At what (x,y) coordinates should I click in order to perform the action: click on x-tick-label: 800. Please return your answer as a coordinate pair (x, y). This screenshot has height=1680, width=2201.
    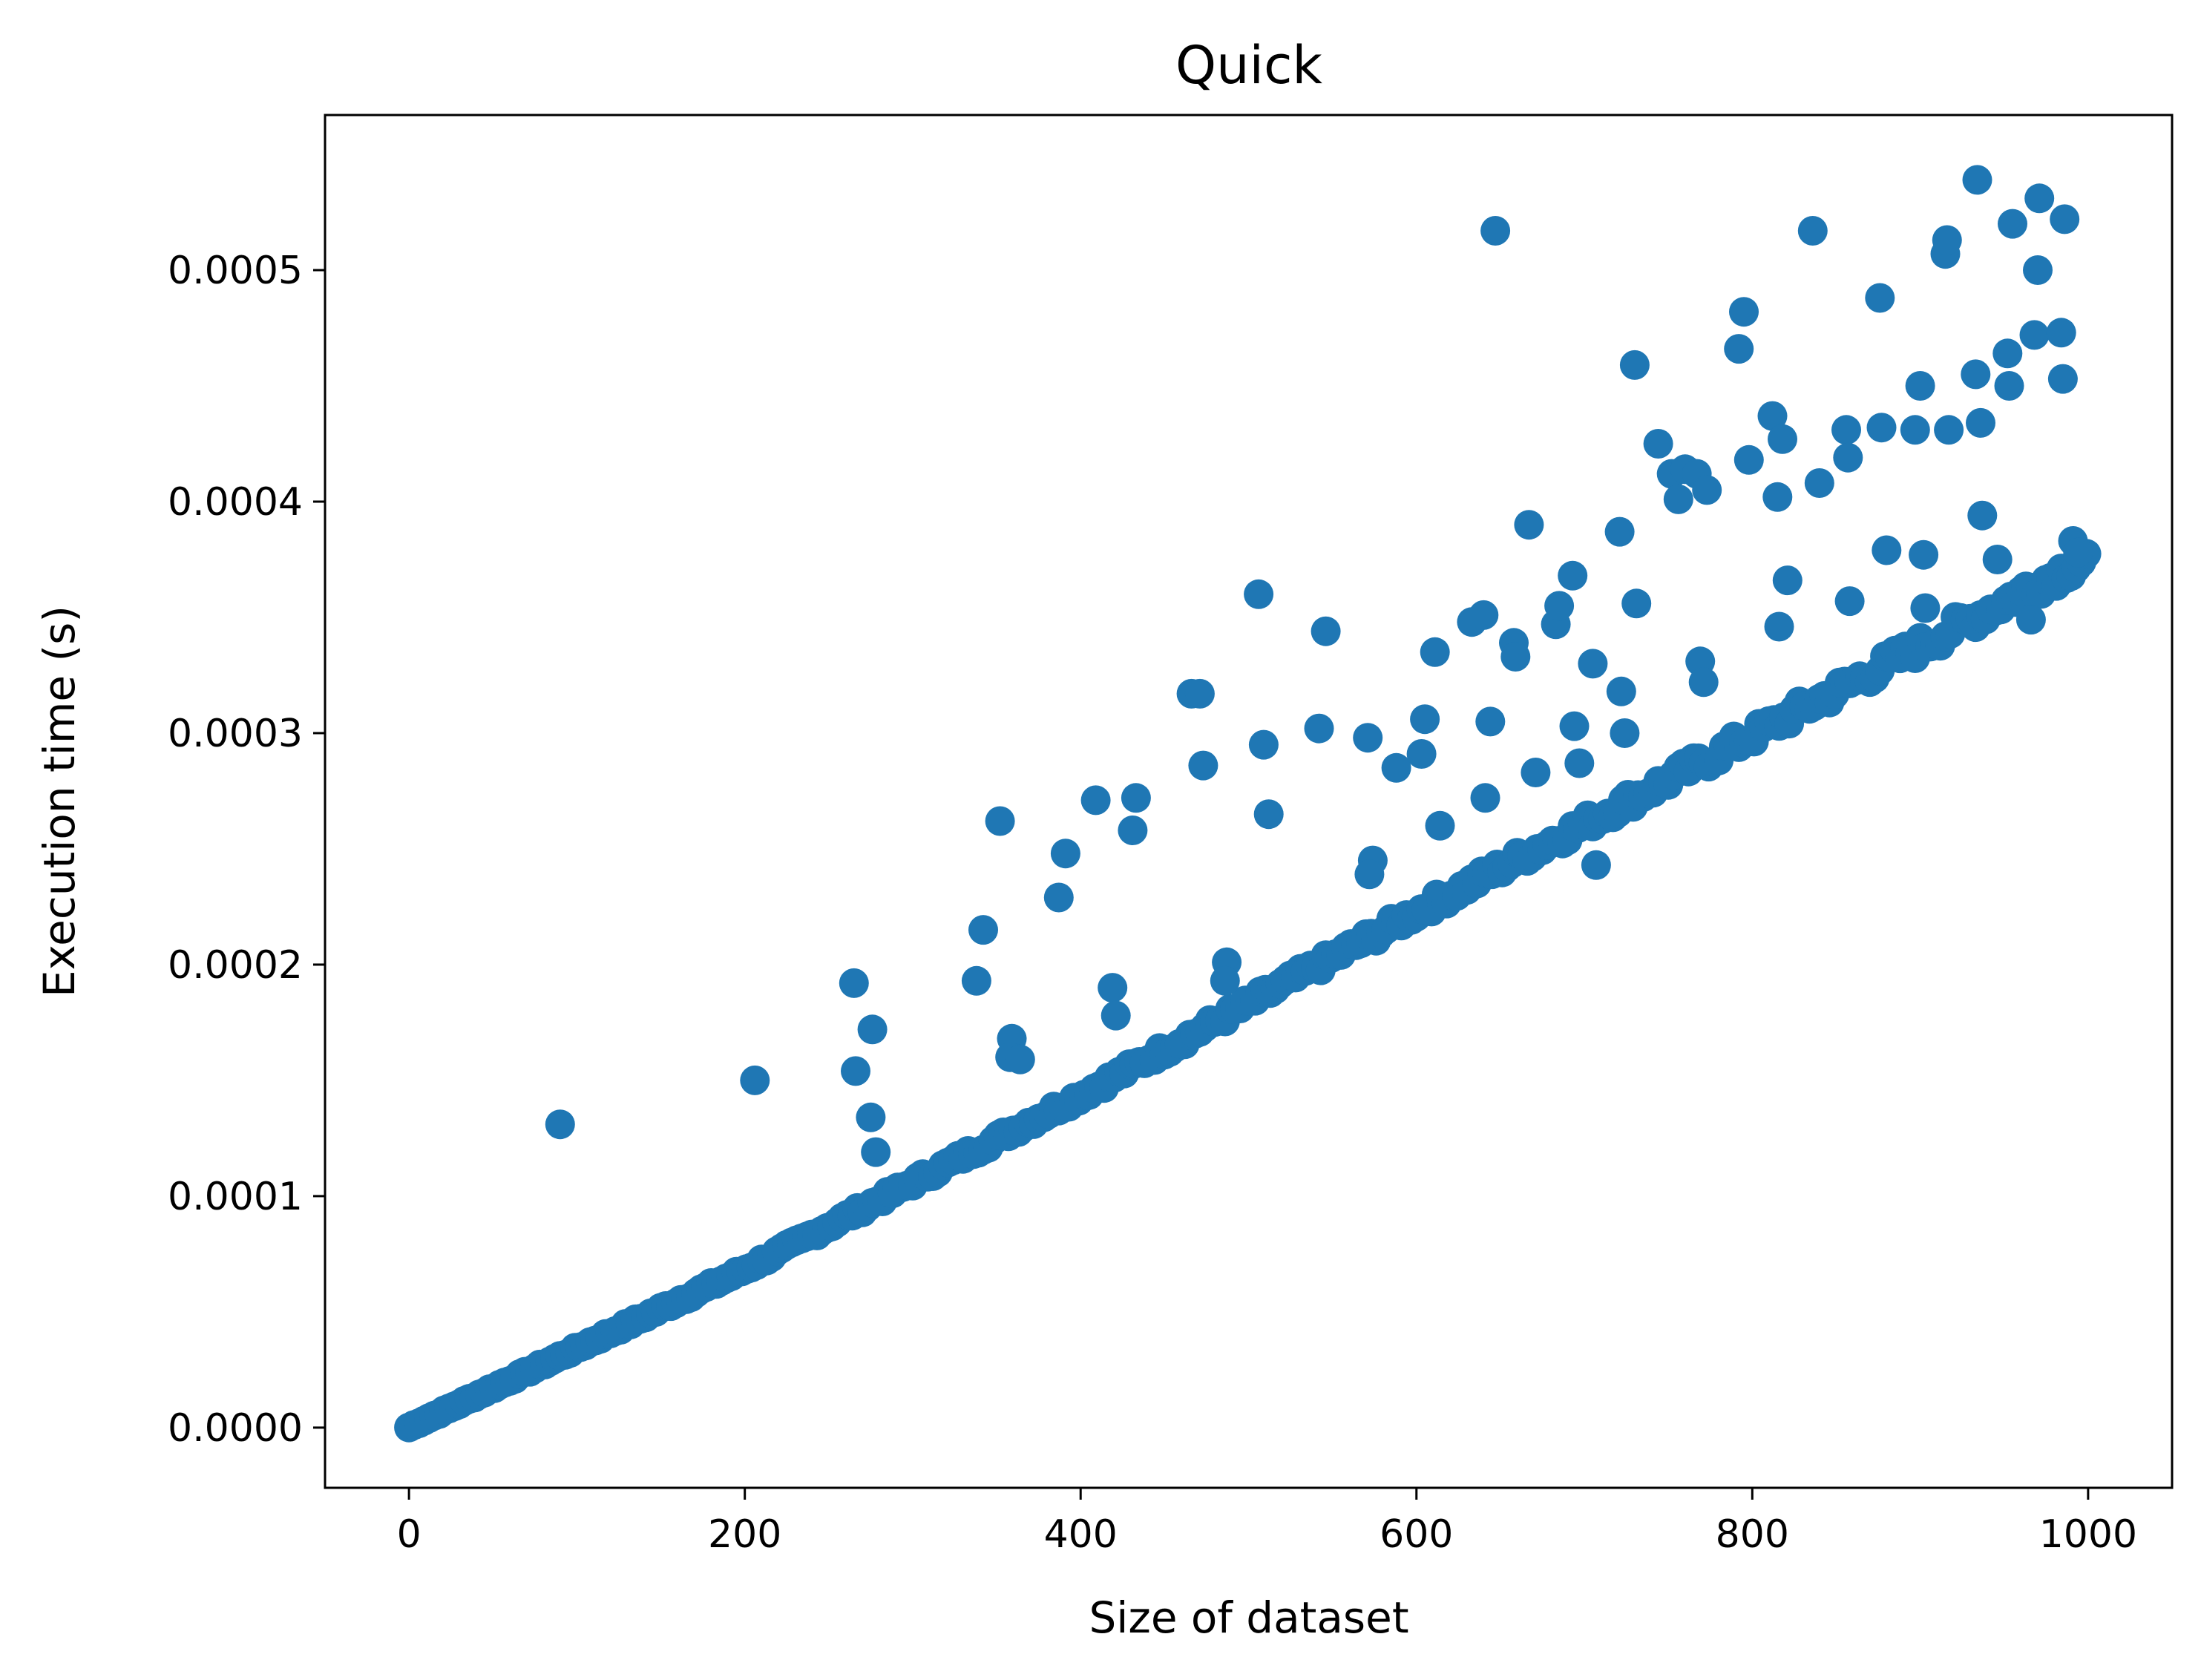
    Looking at the image, I should click on (1753, 1535).